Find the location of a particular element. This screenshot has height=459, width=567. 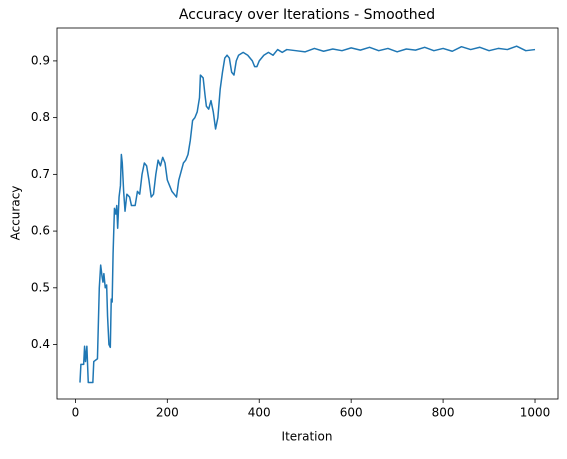

y-tick-label: 0.9 is located at coordinates (40, 60).